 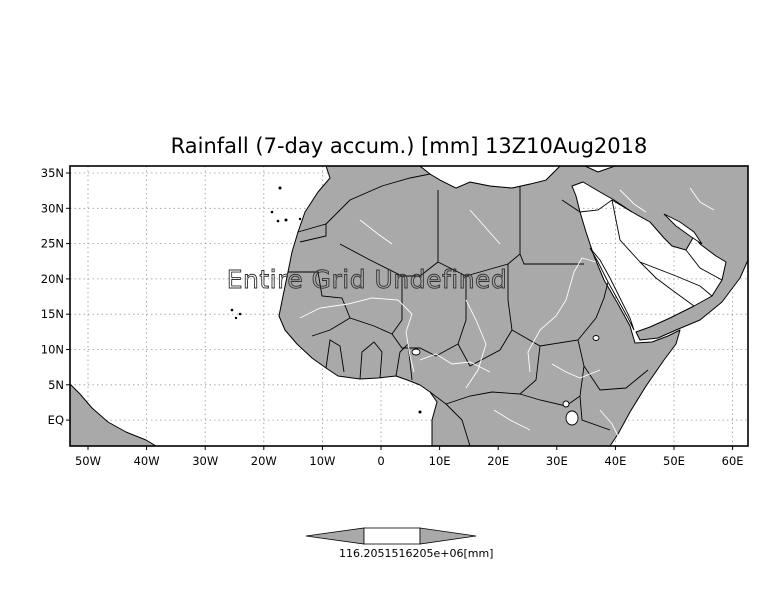 What do you see at coordinates (264, 461) in the screenshot?
I see `x-tick-label: 20W` at bounding box center [264, 461].